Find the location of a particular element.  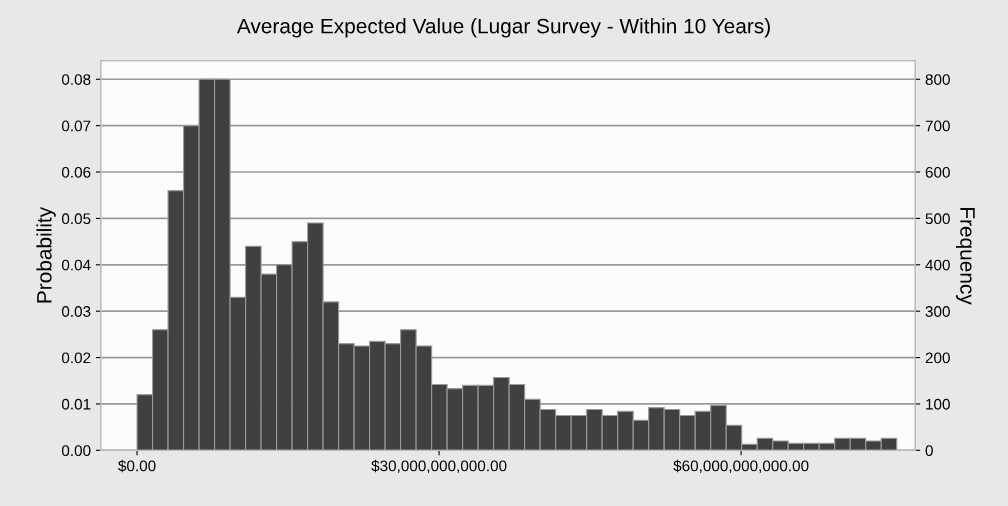

y2-axis-title: Frequency is located at coordinates (965, 256).